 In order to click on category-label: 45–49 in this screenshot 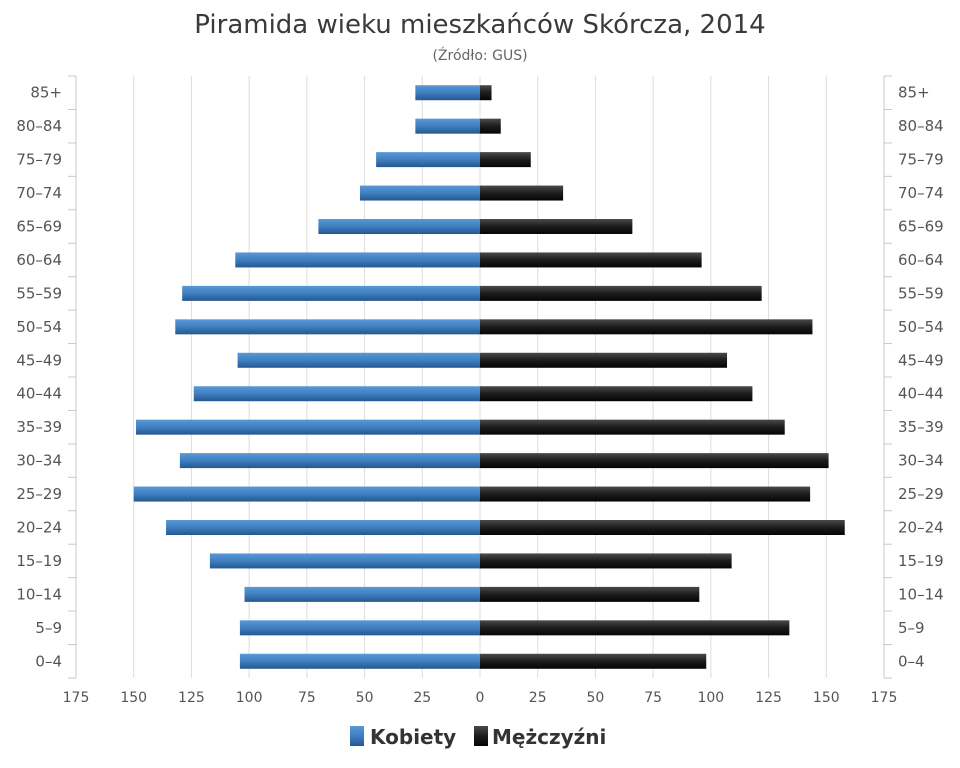, I will do `click(39, 360)`.